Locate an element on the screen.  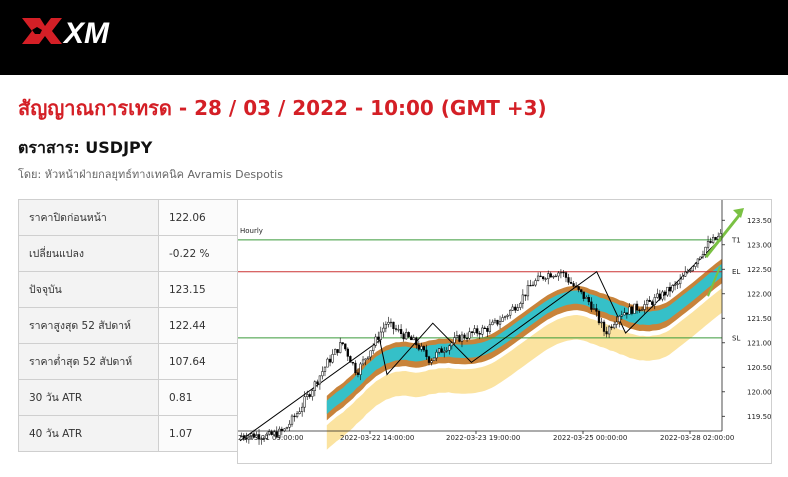
target-arrow-shaft is located at coordinates (723, 235).